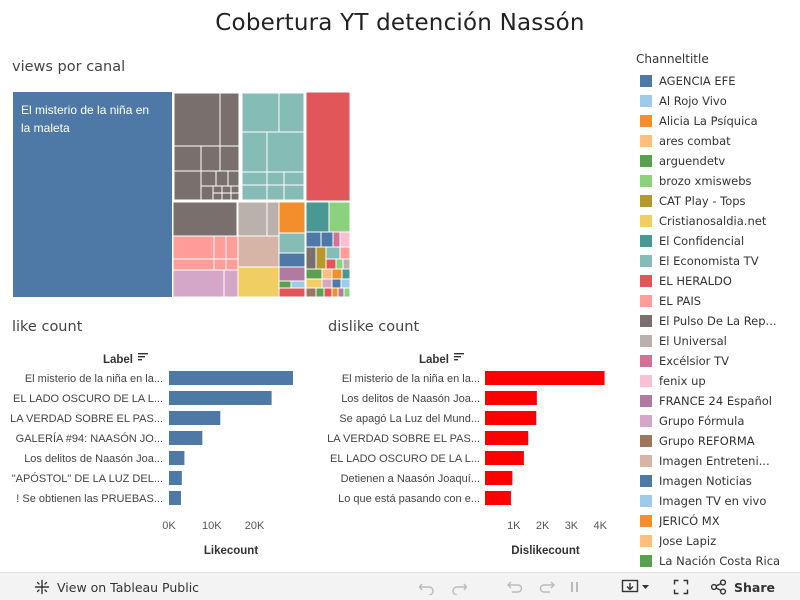 The height and width of the screenshot is (600, 800). I want to click on legend-item: Excélsior TV, so click(718, 361).